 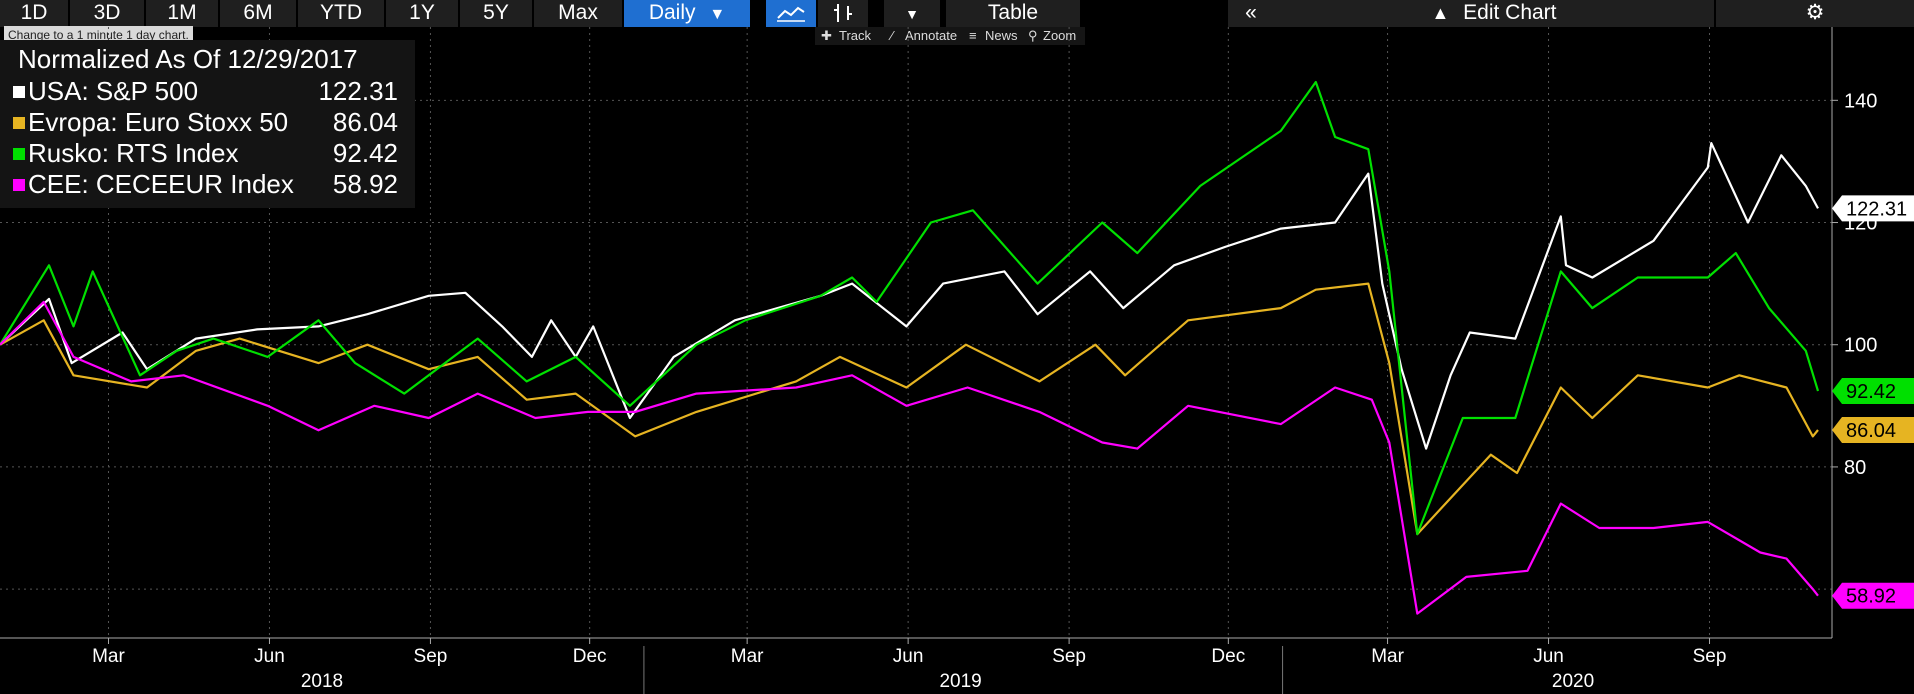 What do you see at coordinates (892, 35) in the screenshot?
I see `annotate-icon: ∕` at bounding box center [892, 35].